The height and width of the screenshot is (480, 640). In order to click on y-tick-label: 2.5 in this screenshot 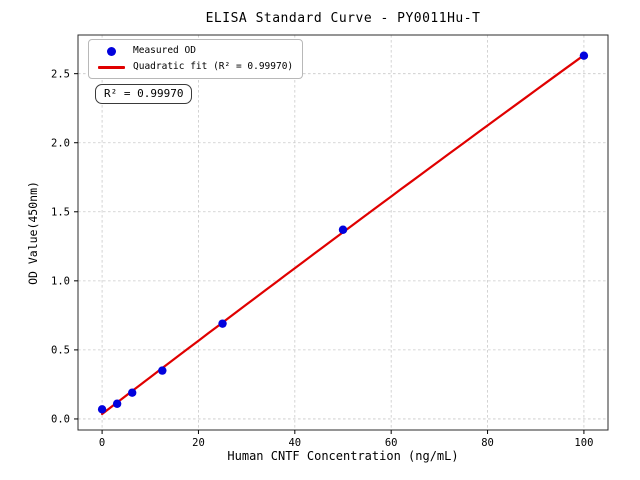, I will do `click(60, 74)`.